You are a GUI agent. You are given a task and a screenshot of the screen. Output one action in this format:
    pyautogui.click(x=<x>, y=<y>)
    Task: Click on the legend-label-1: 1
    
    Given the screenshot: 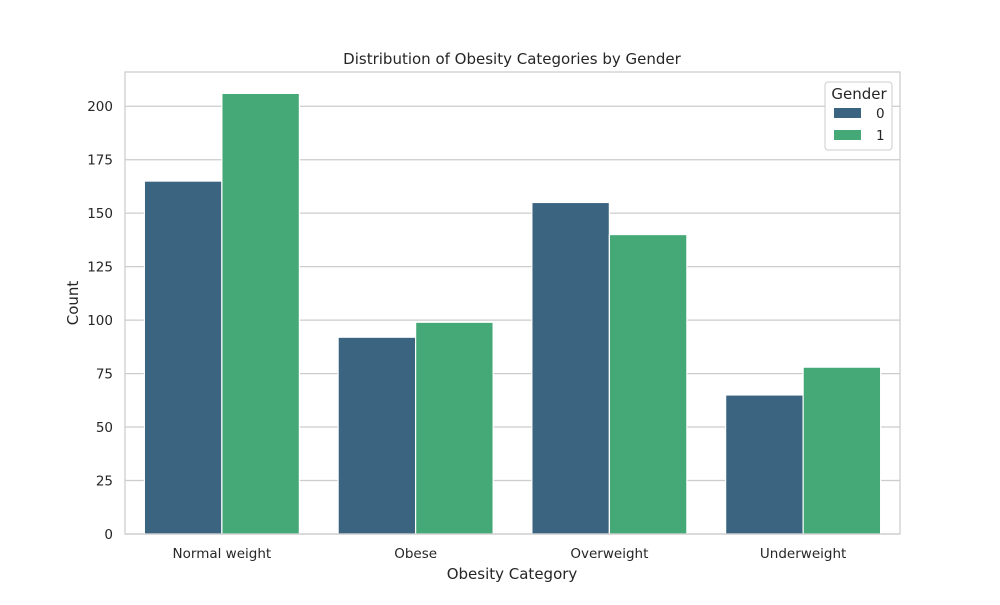 What is the action you would take?
    pyautogui.click(x=880, y=136)
    